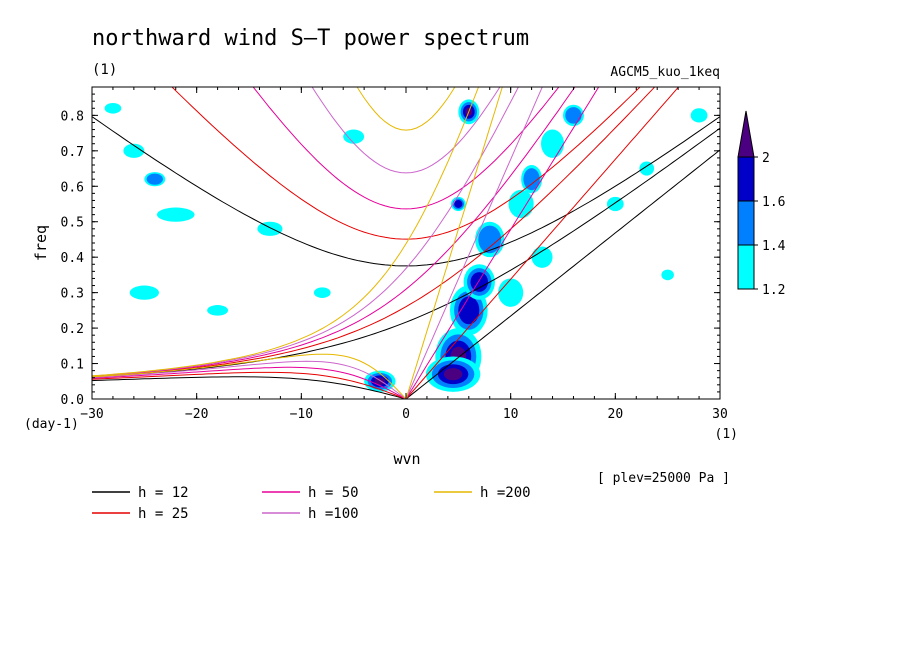  Describe the element at coordinates (51, 424) in the screenshot. I see `y-axis-unit: (day-1)` at that location.